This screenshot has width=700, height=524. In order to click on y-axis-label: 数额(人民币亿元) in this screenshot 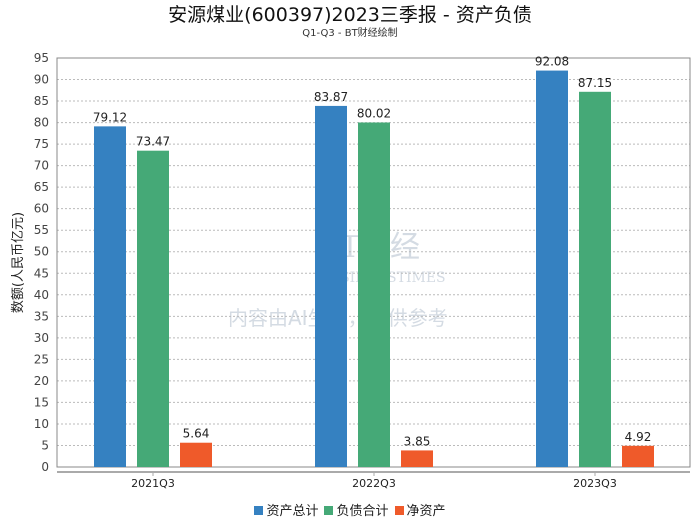, I will do `click(18, 262)`.